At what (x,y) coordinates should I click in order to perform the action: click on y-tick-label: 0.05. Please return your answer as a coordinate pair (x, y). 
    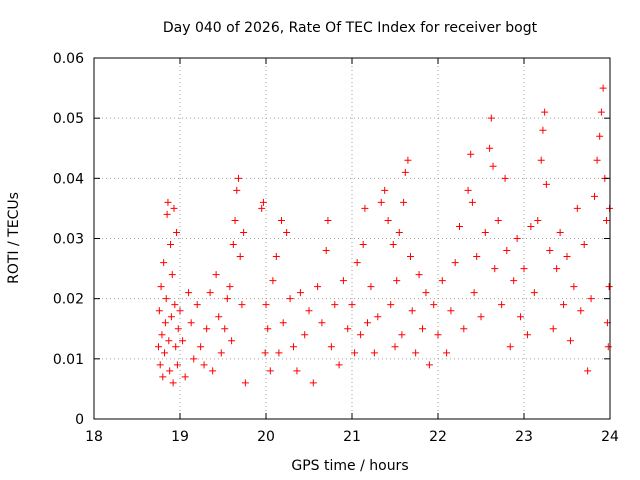
    Looking at the image, I should click on (68, 119).